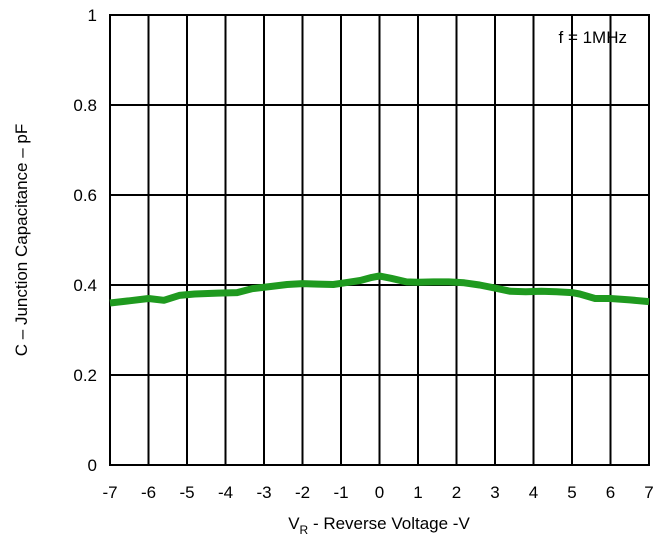 The height and width of the screenshot is (537, 668). What do you see at coordinates (186, 492) in the screenshot?
I see `x-tick-label: -5` at bounding box center [186, 492].